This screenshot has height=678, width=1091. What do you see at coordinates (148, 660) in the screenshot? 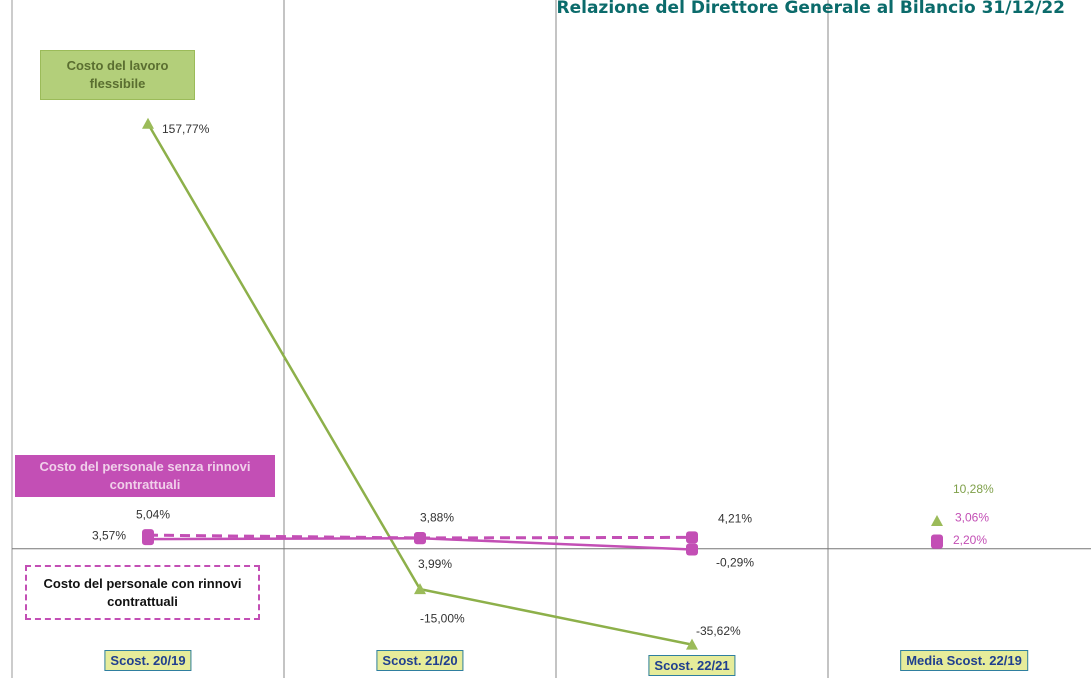
I see `x-tick-label: Scost. 20/19` at bounding box center [148, 660].